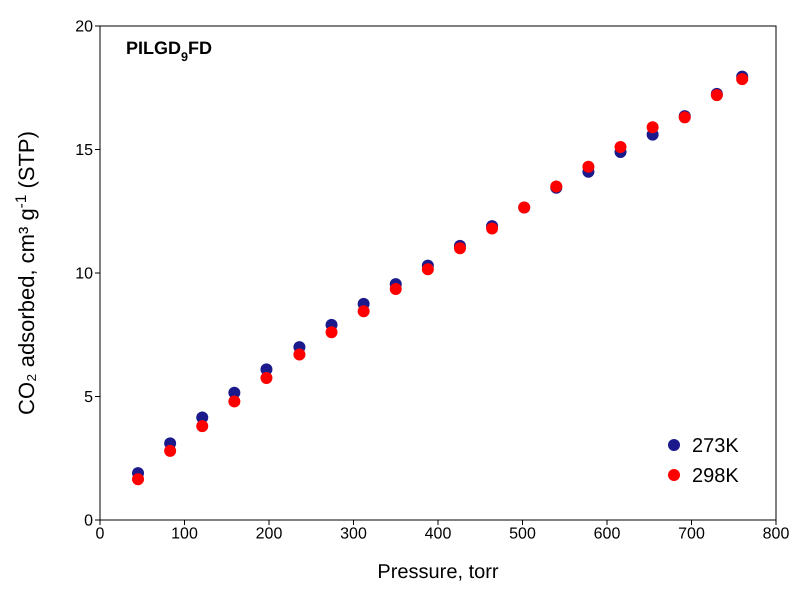 The width and height of the screenshot is (806, 600). What do you see at coordinates (169, 51) in the screenshot?
I see `text: PILGD$_{9}$FD` at bounding box center [169, 51].